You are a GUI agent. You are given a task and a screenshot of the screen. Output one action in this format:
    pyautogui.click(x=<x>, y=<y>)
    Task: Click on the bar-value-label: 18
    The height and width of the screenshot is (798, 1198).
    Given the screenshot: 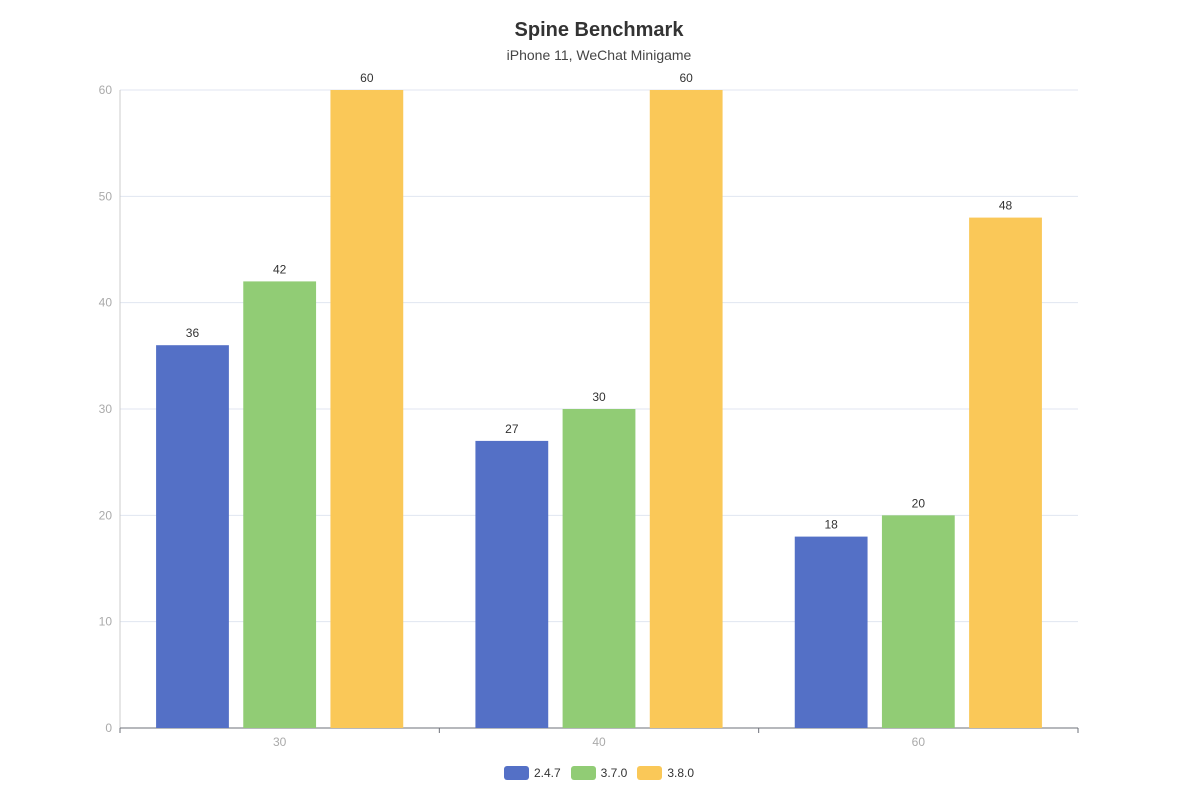 What is the action you would take?
    pyautogui.click(x=831, y=525)
    